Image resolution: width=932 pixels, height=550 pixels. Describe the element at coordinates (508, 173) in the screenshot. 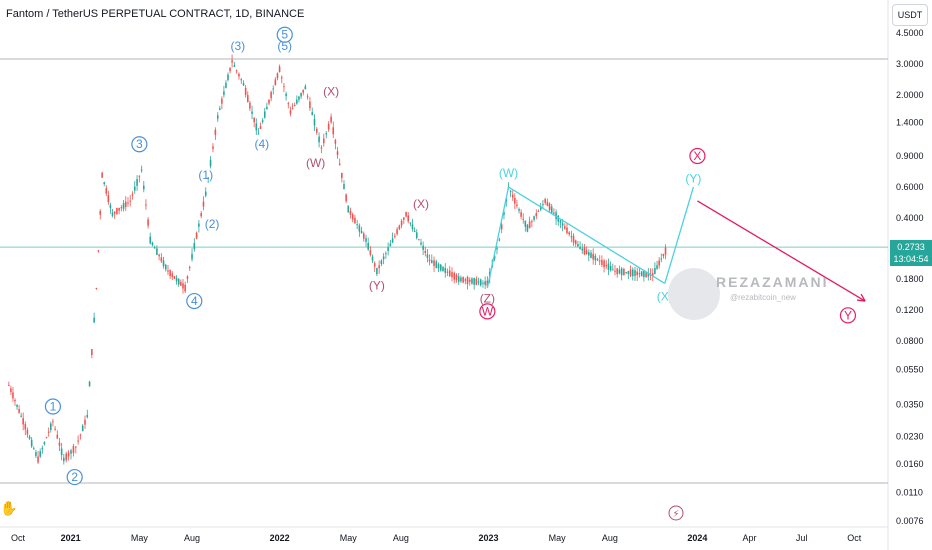

I see `wave-label: (W)` at that location.